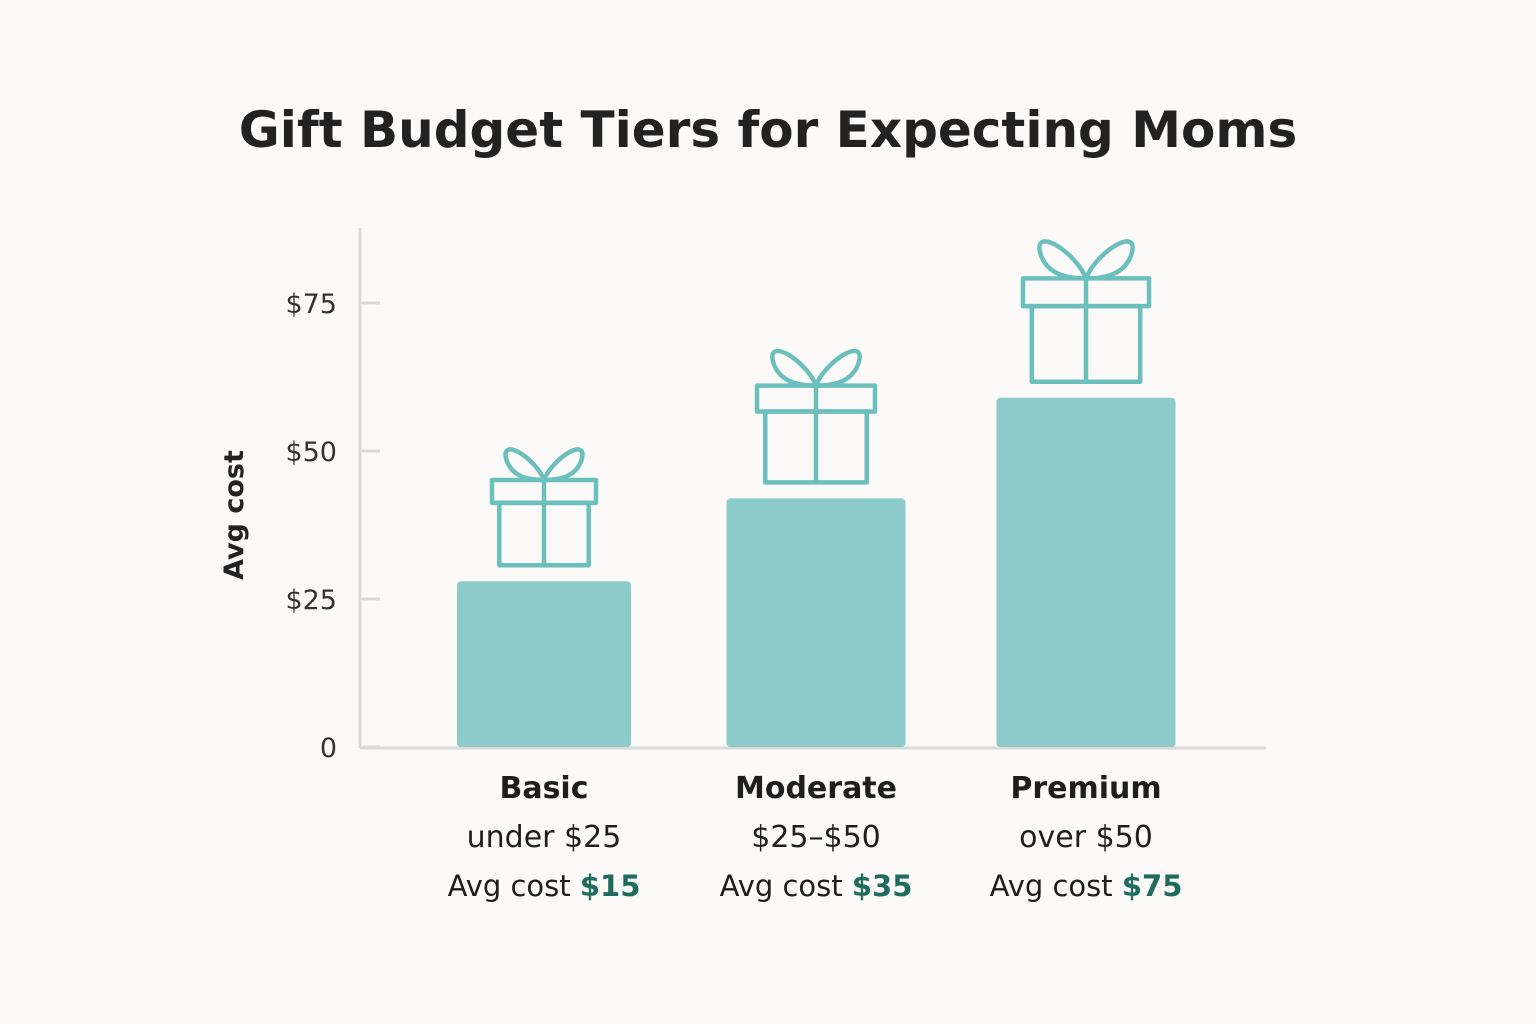  What do you see at coordinates (610, 886) in the screenshot?
I see `avg-cost-value: $15` at bounding box center [610, 886].